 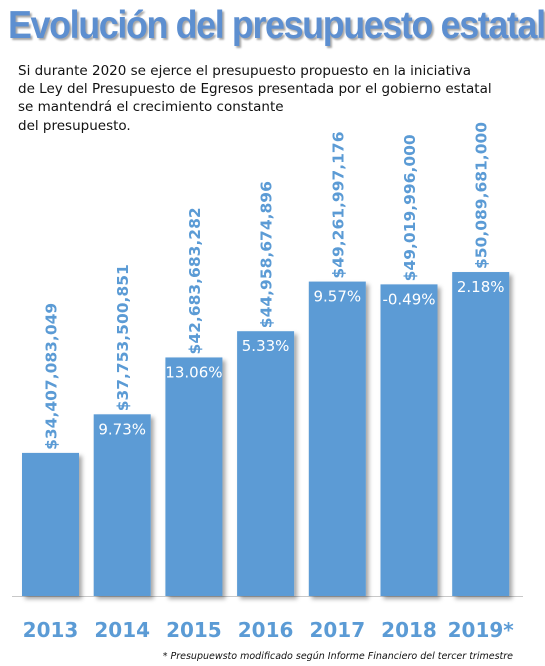 What do you see at coordinates (122, 429) in the screenshot?
I see `growth-label: 9.73%` at bounding box center [122, 429].